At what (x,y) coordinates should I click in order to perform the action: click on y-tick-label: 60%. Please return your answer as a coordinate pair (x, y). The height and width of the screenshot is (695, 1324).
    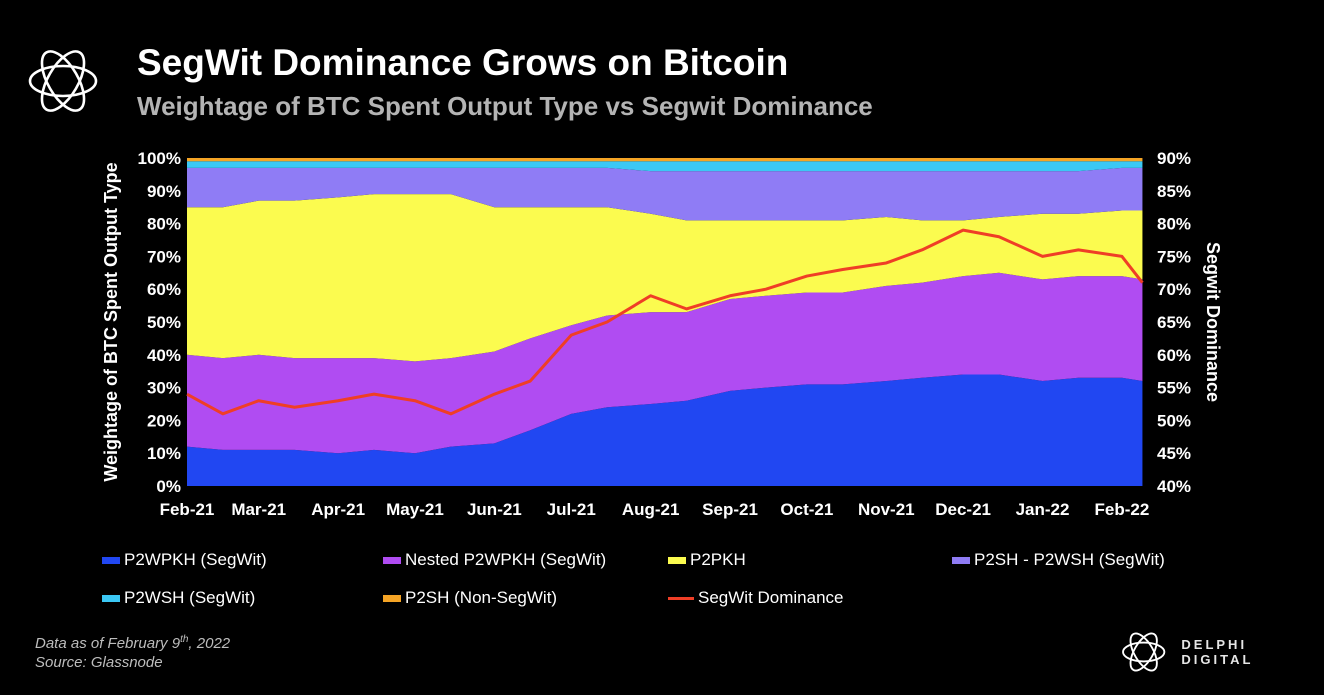
    Looking at the image, I should click on (164, 289).